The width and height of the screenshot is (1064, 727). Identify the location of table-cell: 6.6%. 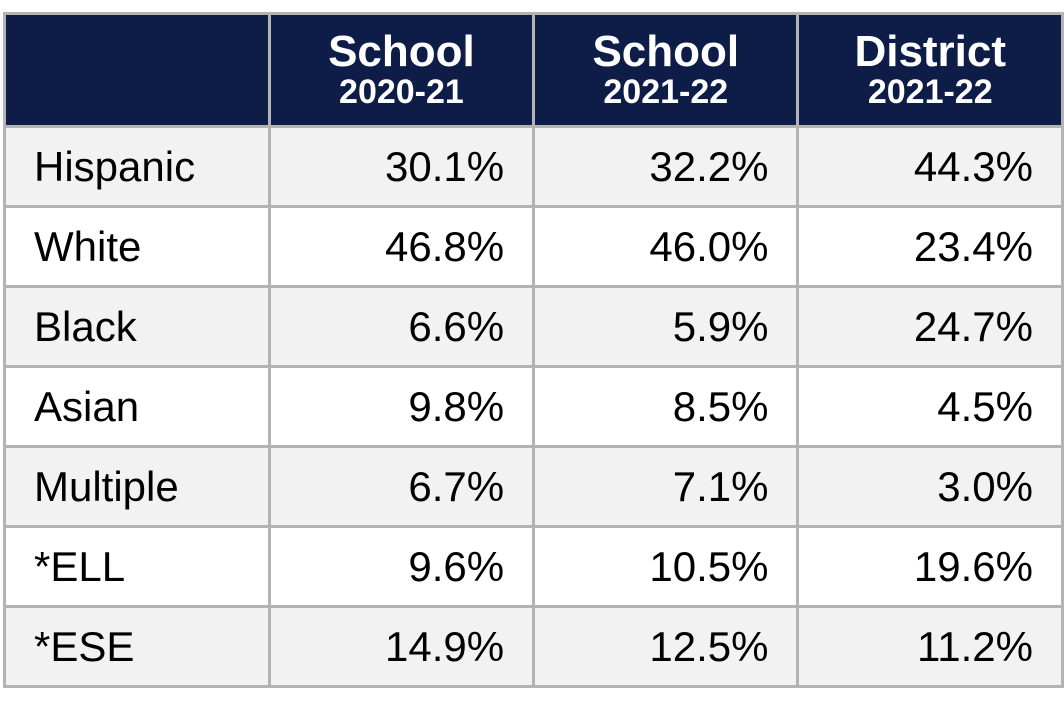
(401, 326).